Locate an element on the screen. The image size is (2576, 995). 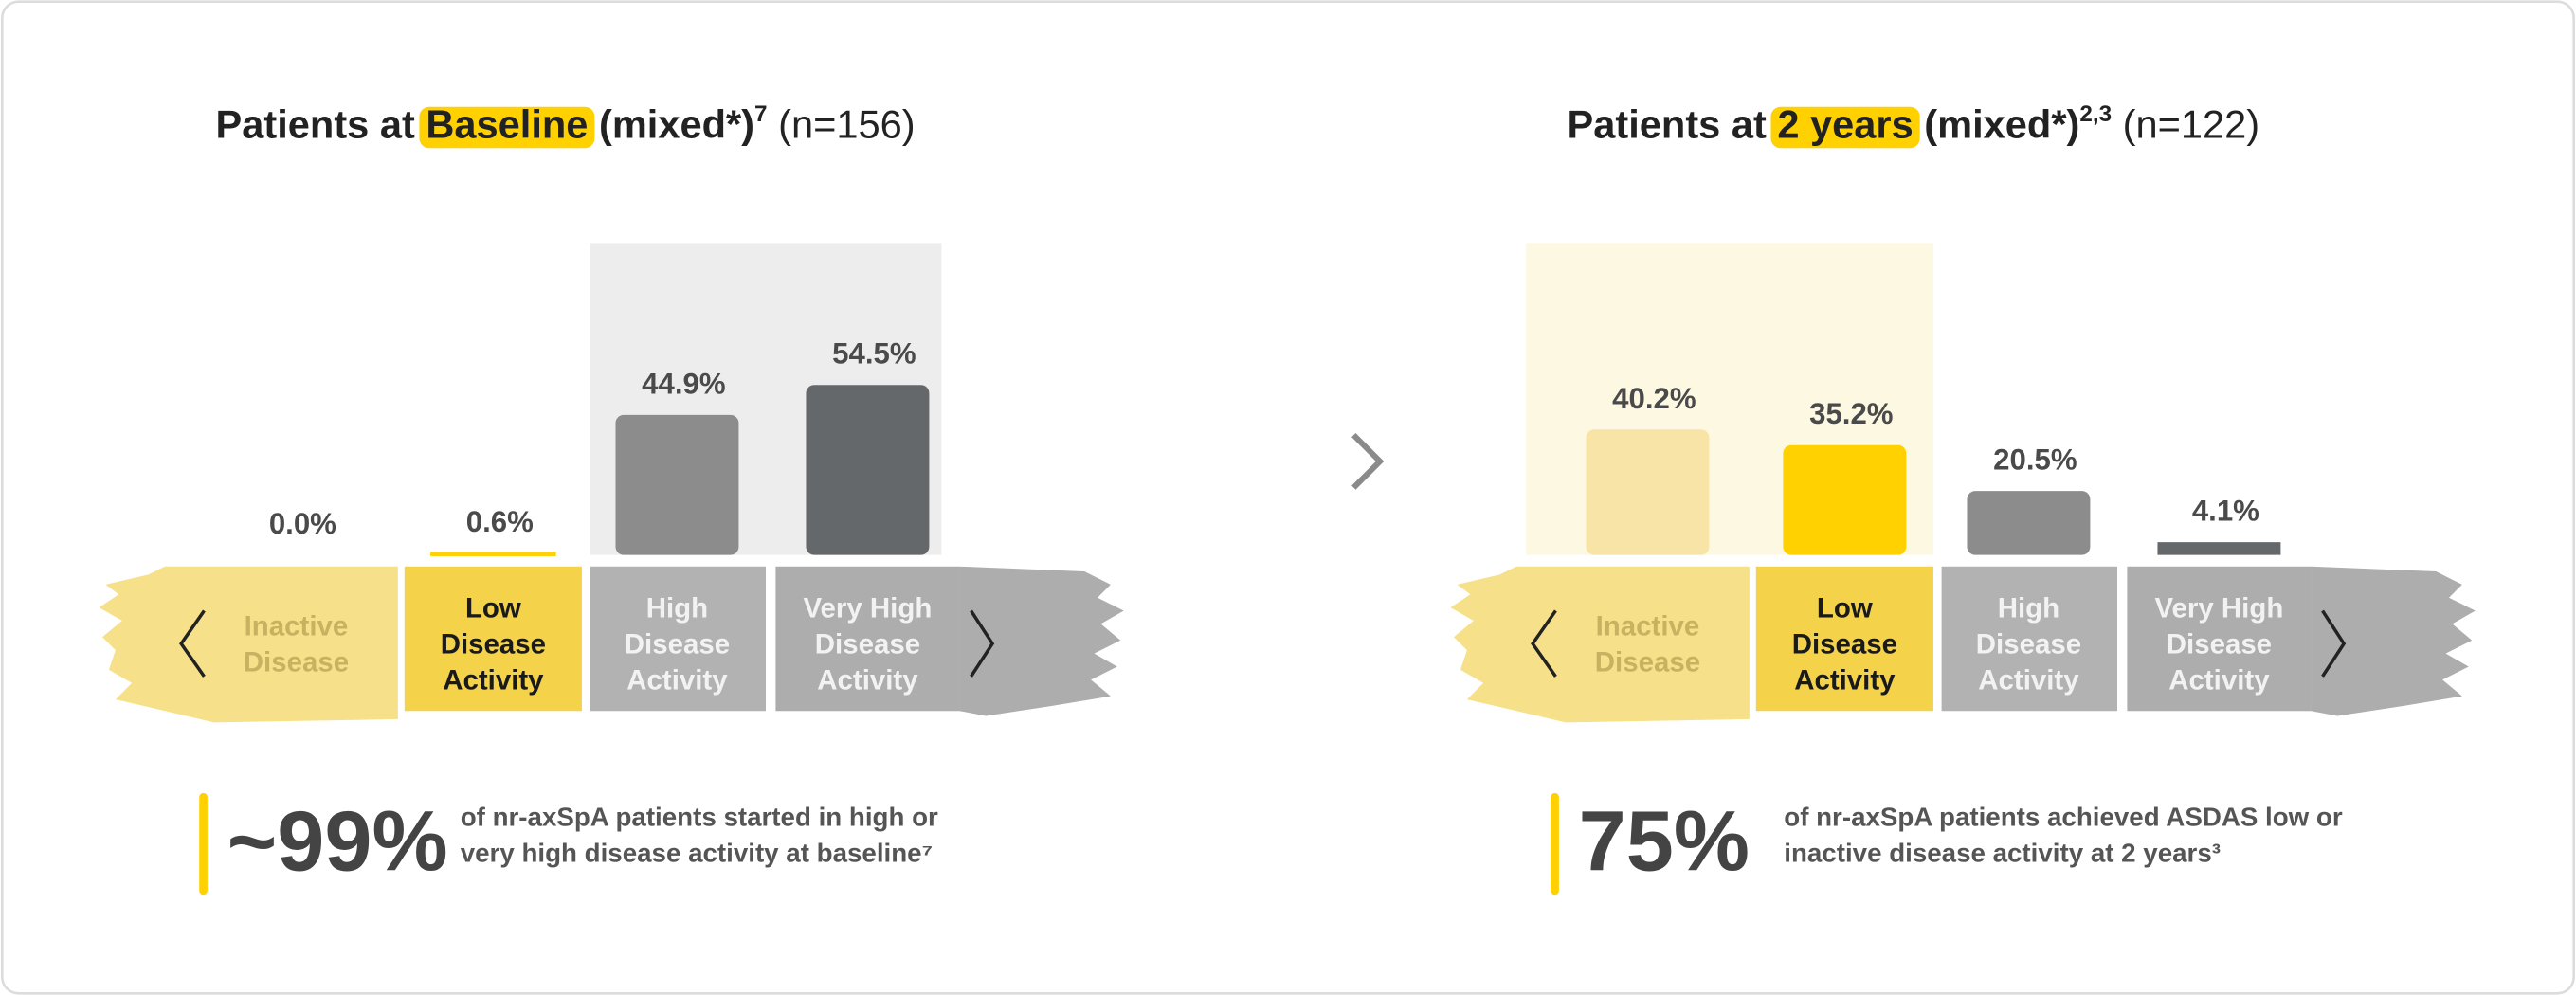
callout-text: of nr-axSpA patients started in high or is located at coordinates (699, 817).